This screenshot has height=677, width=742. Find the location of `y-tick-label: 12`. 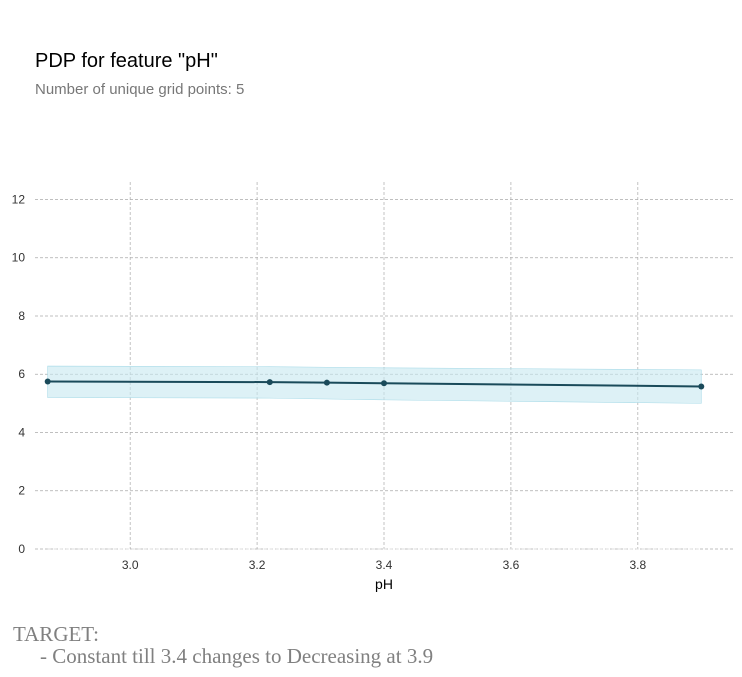

y-tick-label: 12 is located at coordinates (19, 199).